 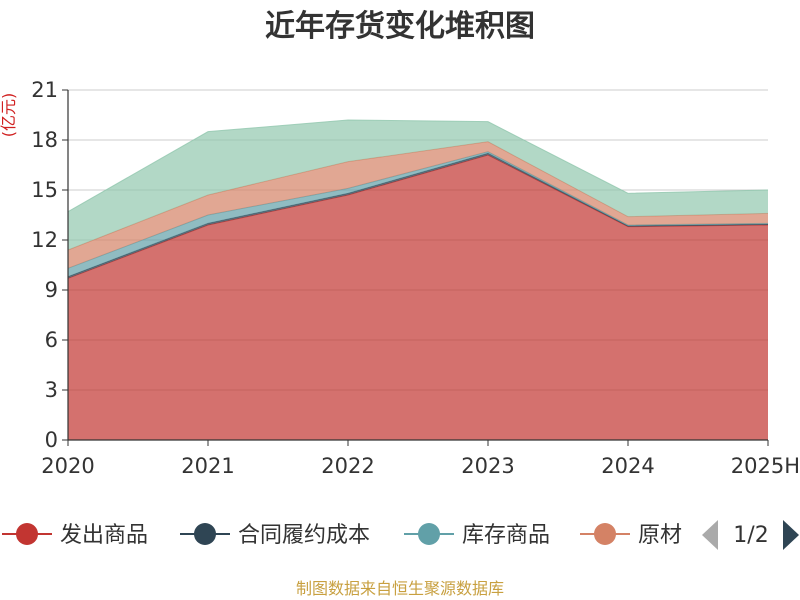 I want to click on legend-prev-page-icon, so click(x=710, y=535).